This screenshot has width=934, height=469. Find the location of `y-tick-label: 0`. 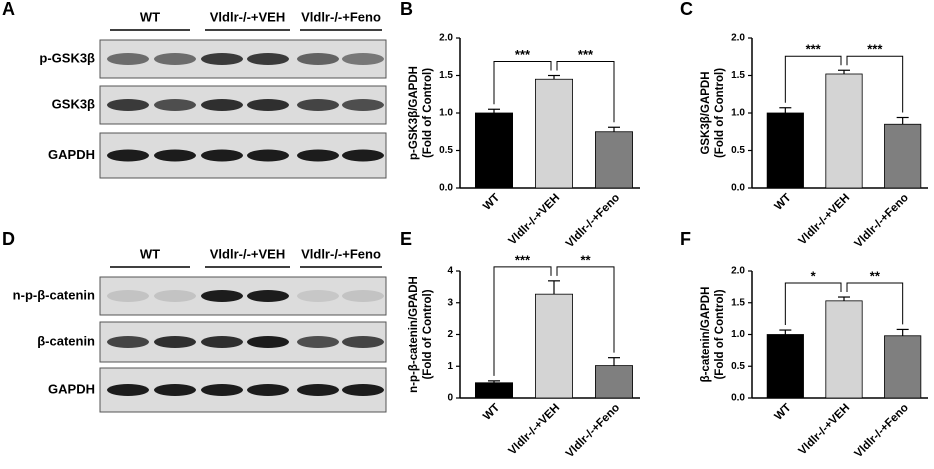

y-tick-label: 0 is located at coordinates (450, 398).